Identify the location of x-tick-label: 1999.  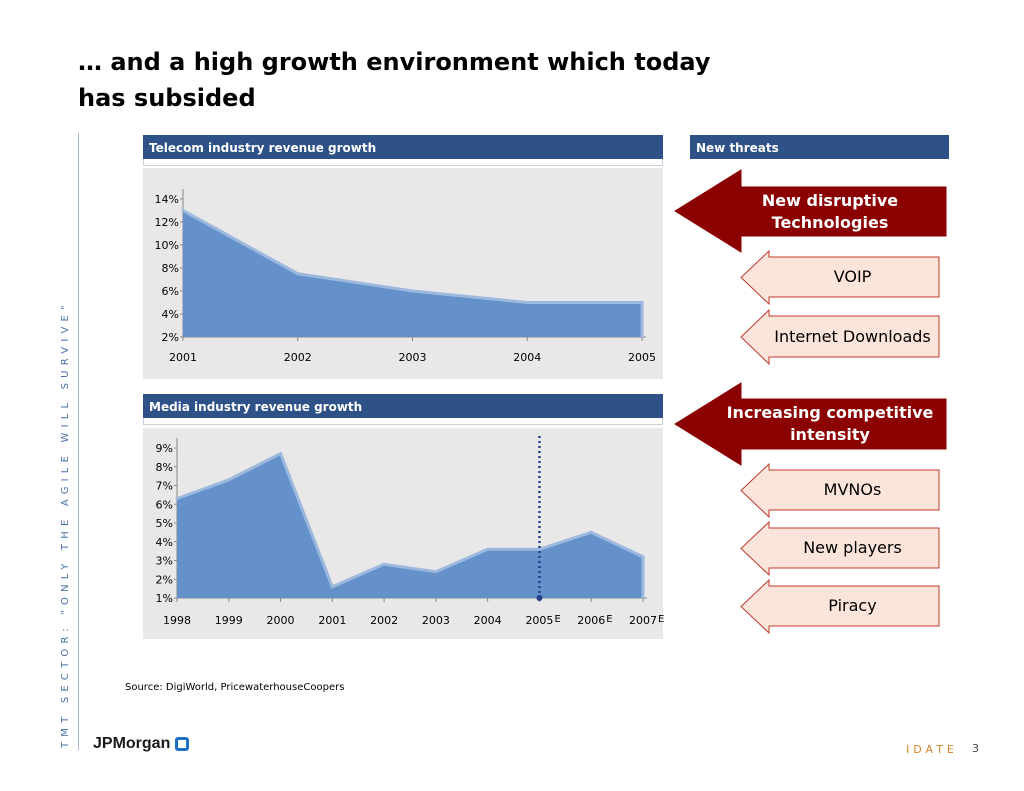
(229, 620).